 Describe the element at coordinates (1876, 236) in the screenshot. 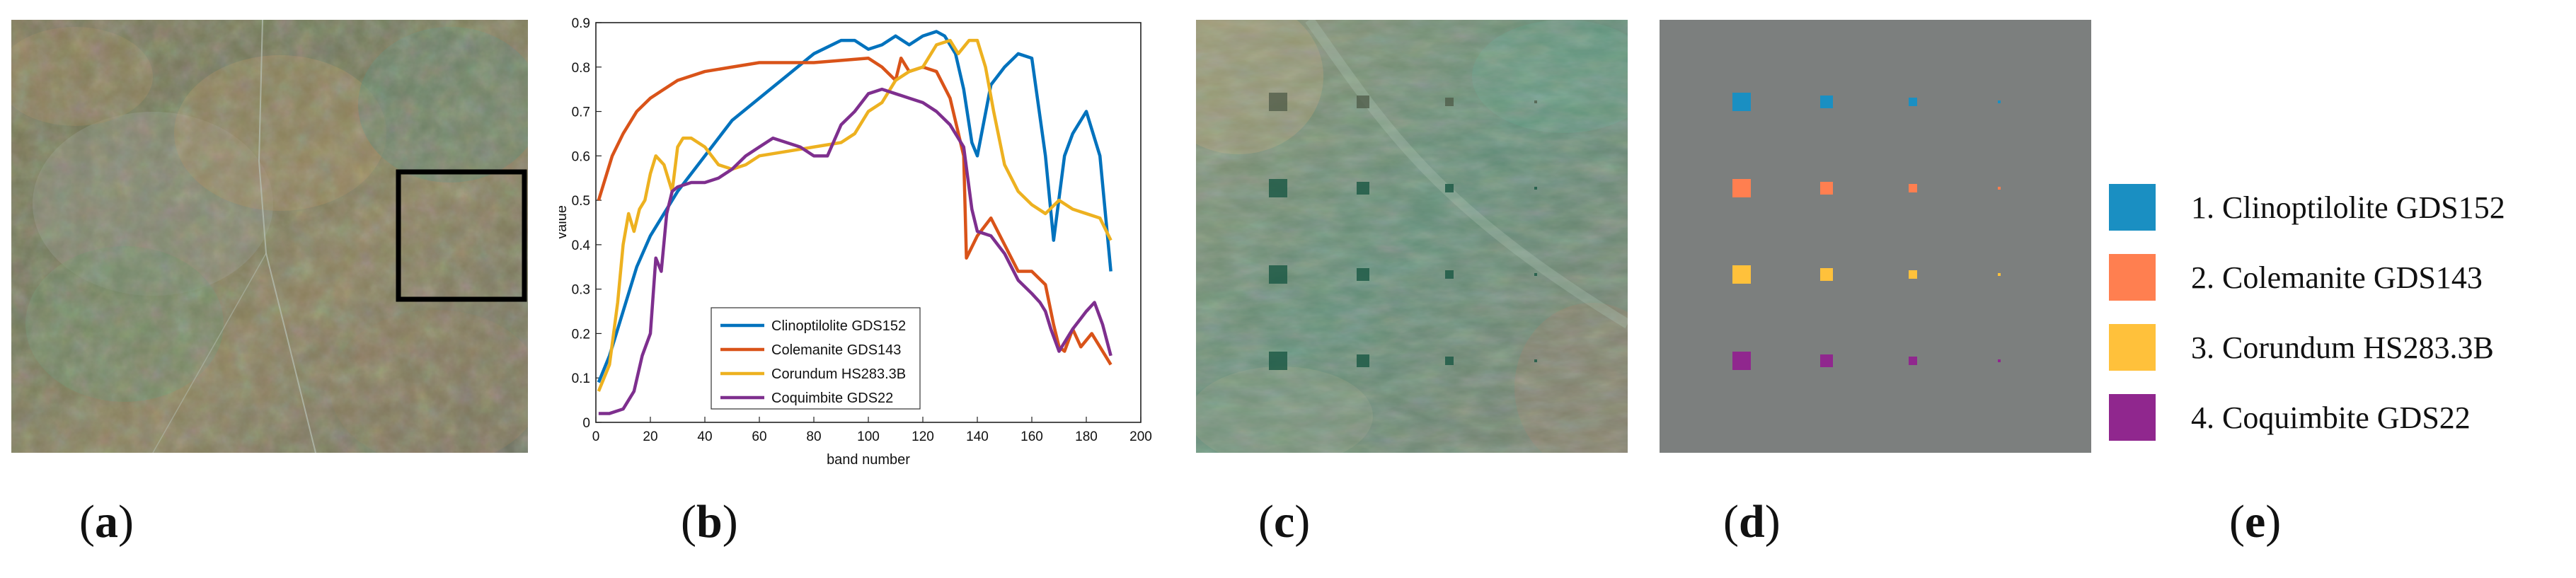

I see `ground-truth-map` at that location.